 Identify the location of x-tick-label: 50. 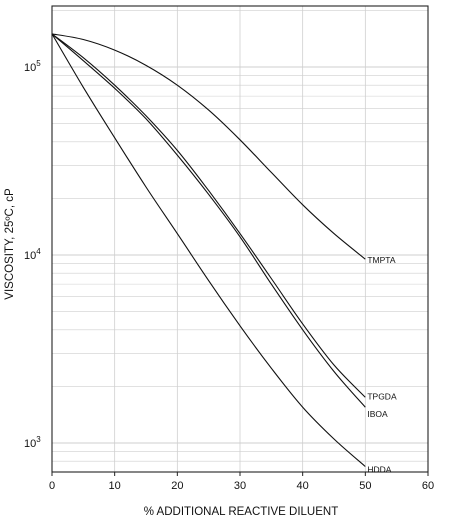
(365, 486).